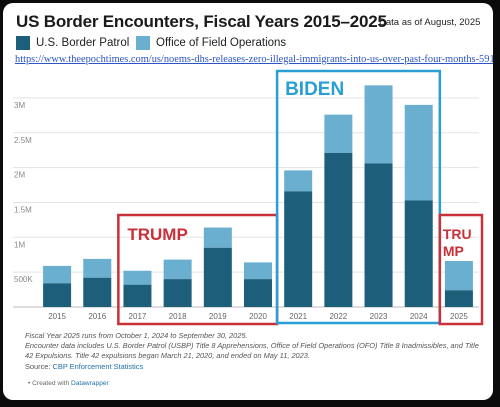 Image resolution: width=500 pixels, height=407 pixels. What do you see at coordinates (430, 22) in the screenshot?
I see `data-date-note: Data as of August, 2025` at bounding box center [430, 22].